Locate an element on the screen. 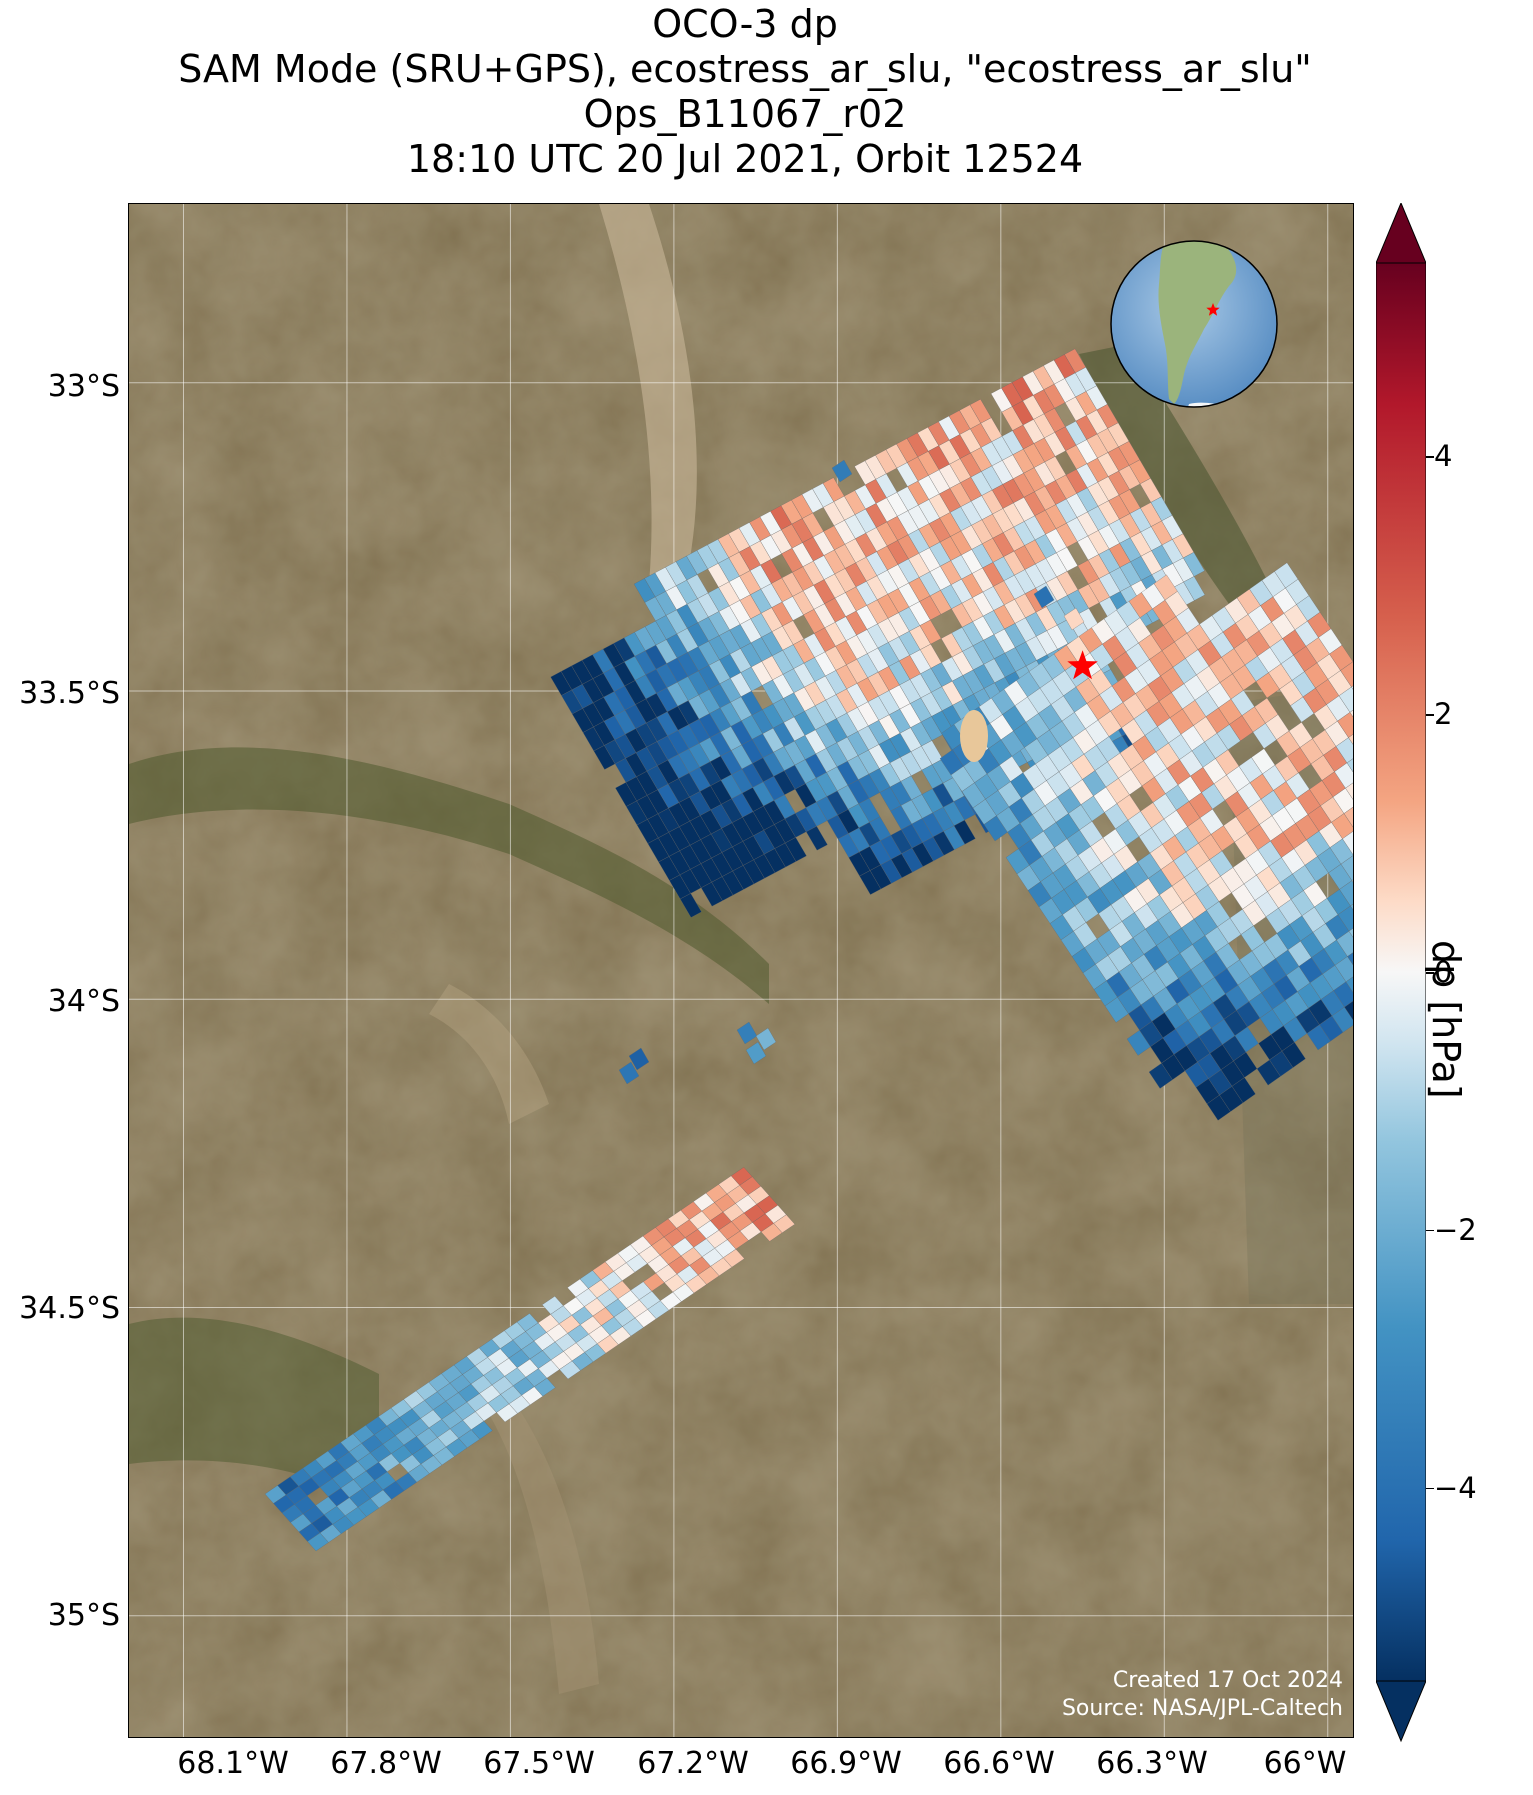 This screenshot has height=1795, width=1533. lat-tick-label: 35°S is located at coordinates (83, 1615).